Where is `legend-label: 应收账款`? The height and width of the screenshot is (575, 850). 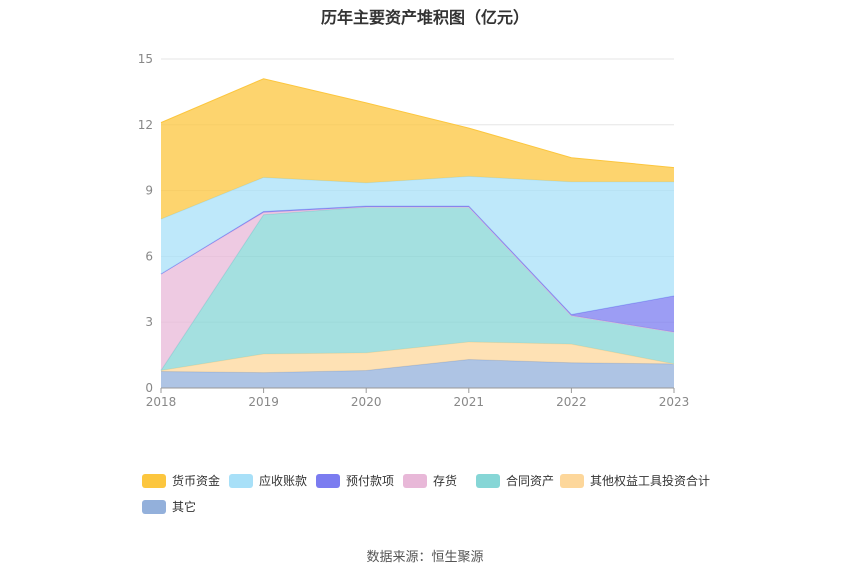
legend-label: 应收账款 is located at coordinates (283, 481).